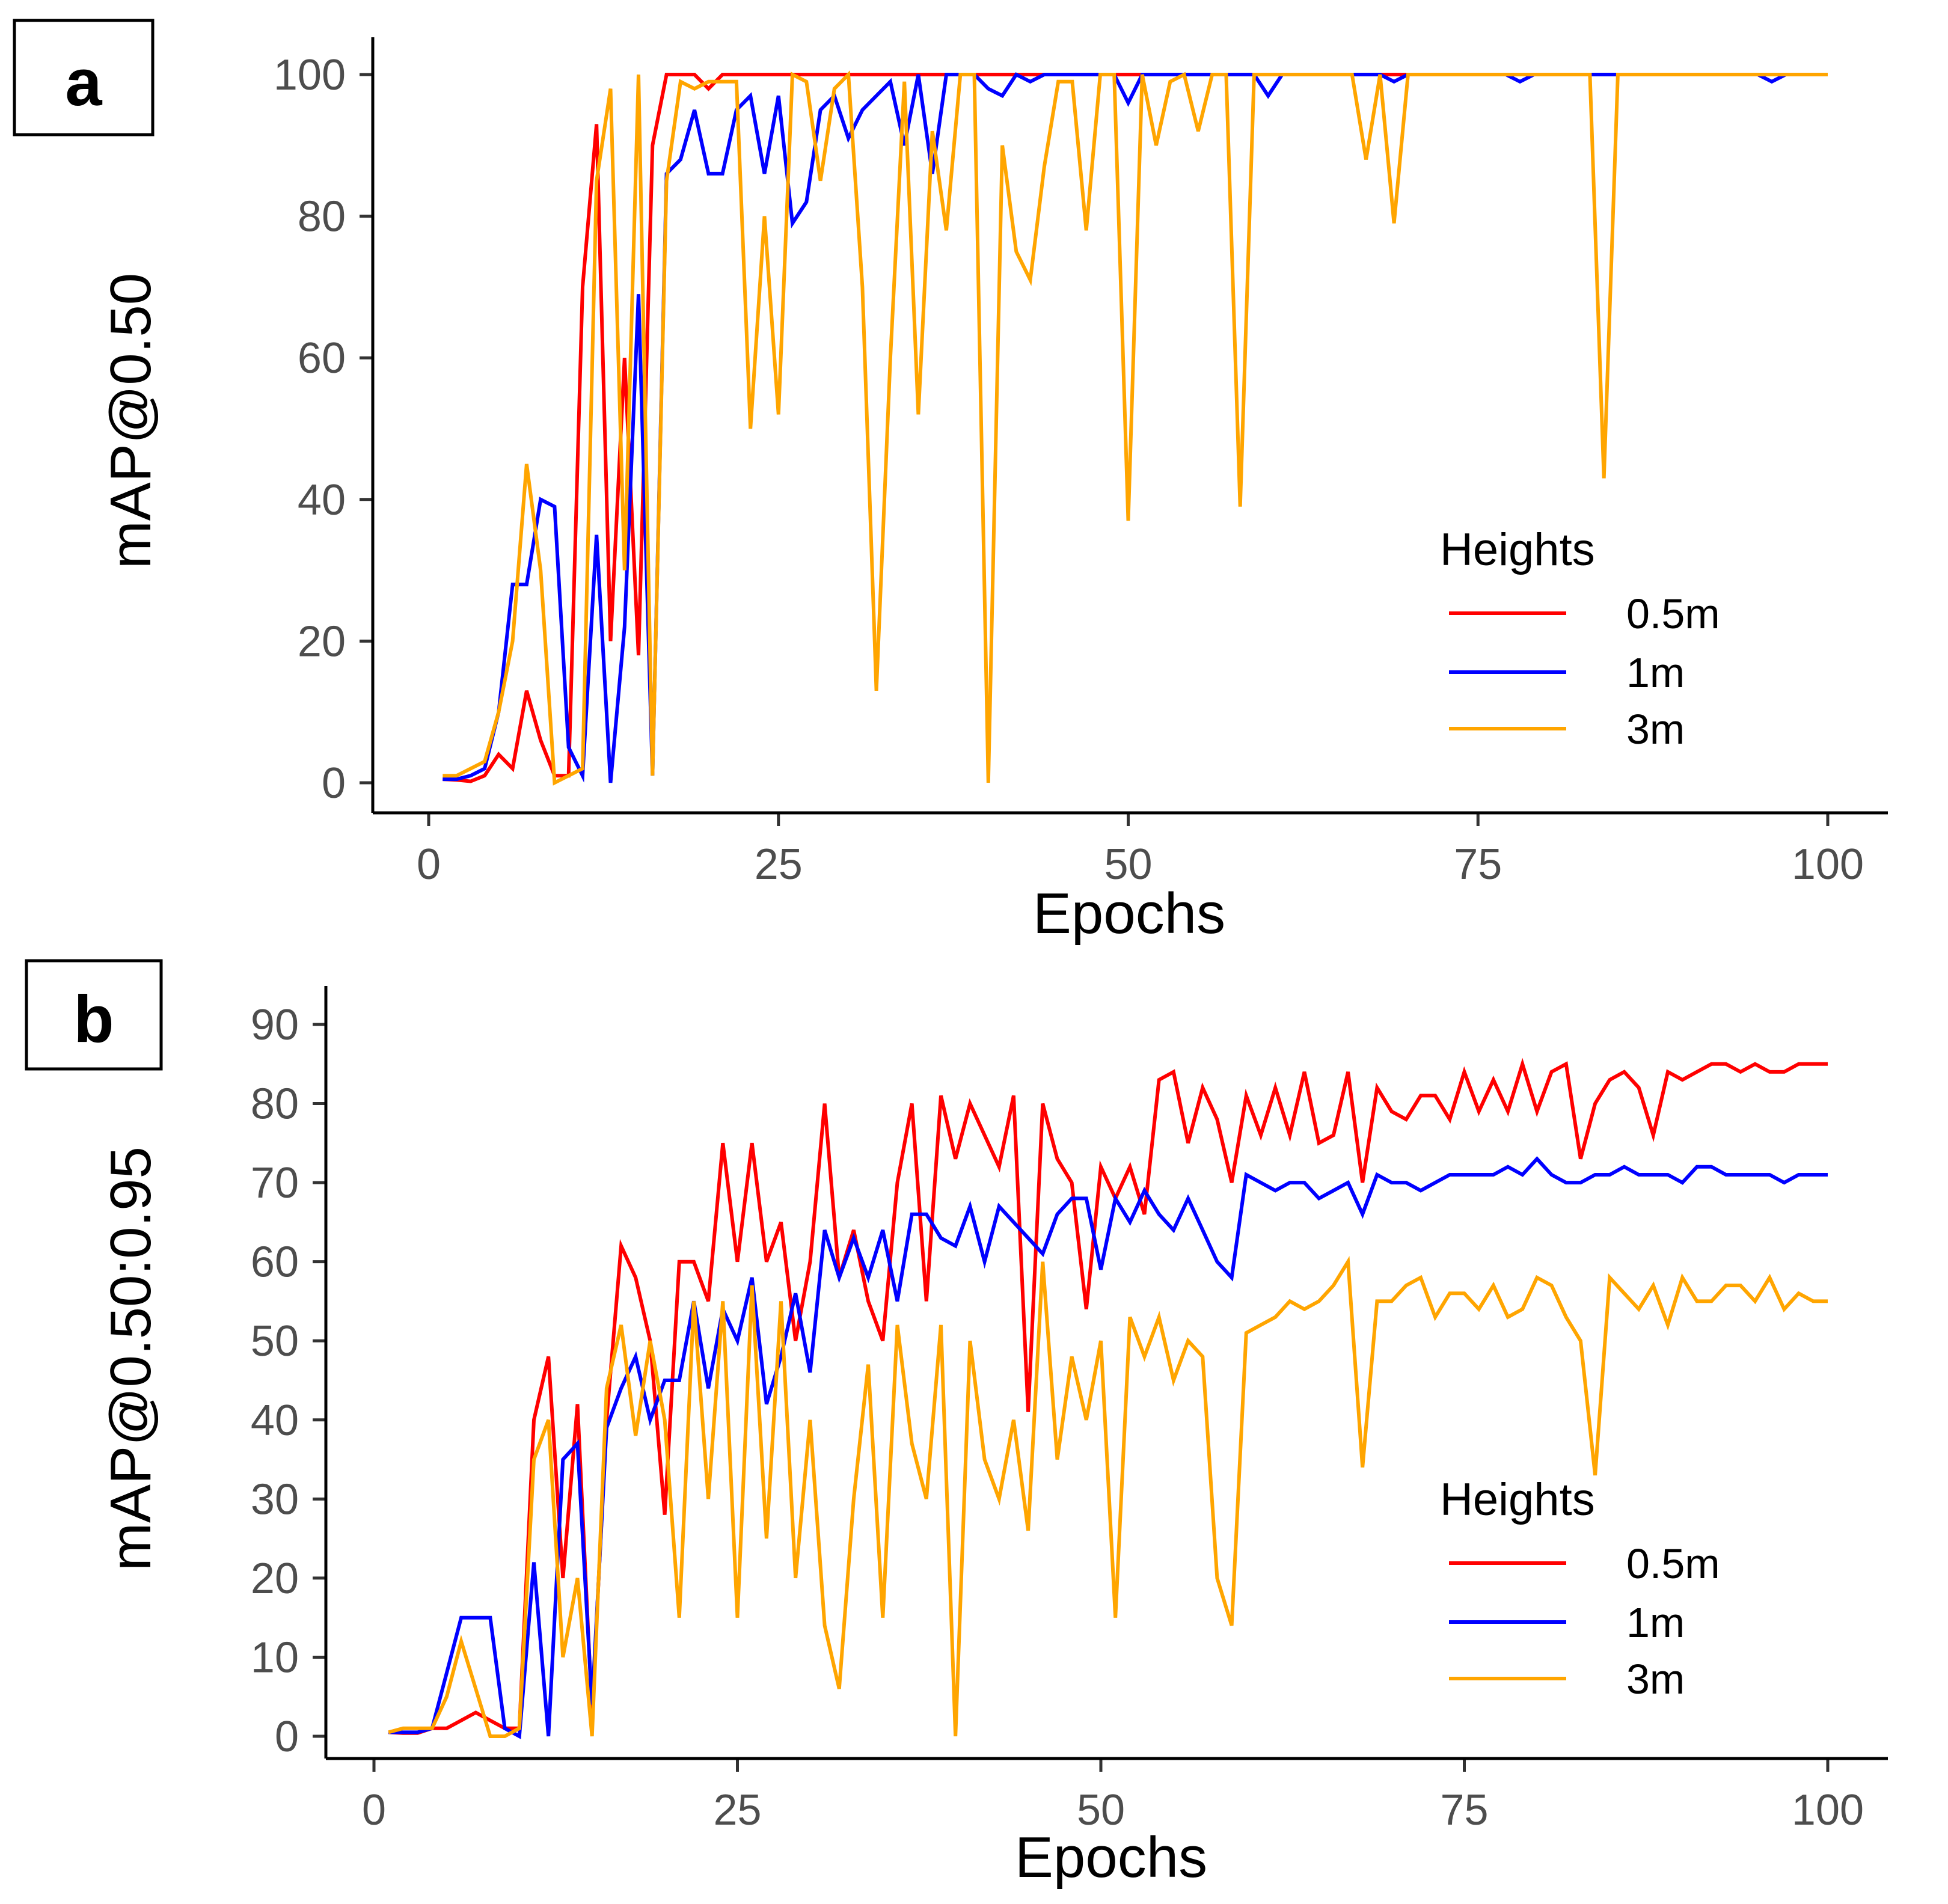 The image size is (1948, 1904). What do you see at coordinates (310, 75) in the screenshot?
I see `panel-a-y-tick-label: 100` at bounding box center [310, 75].